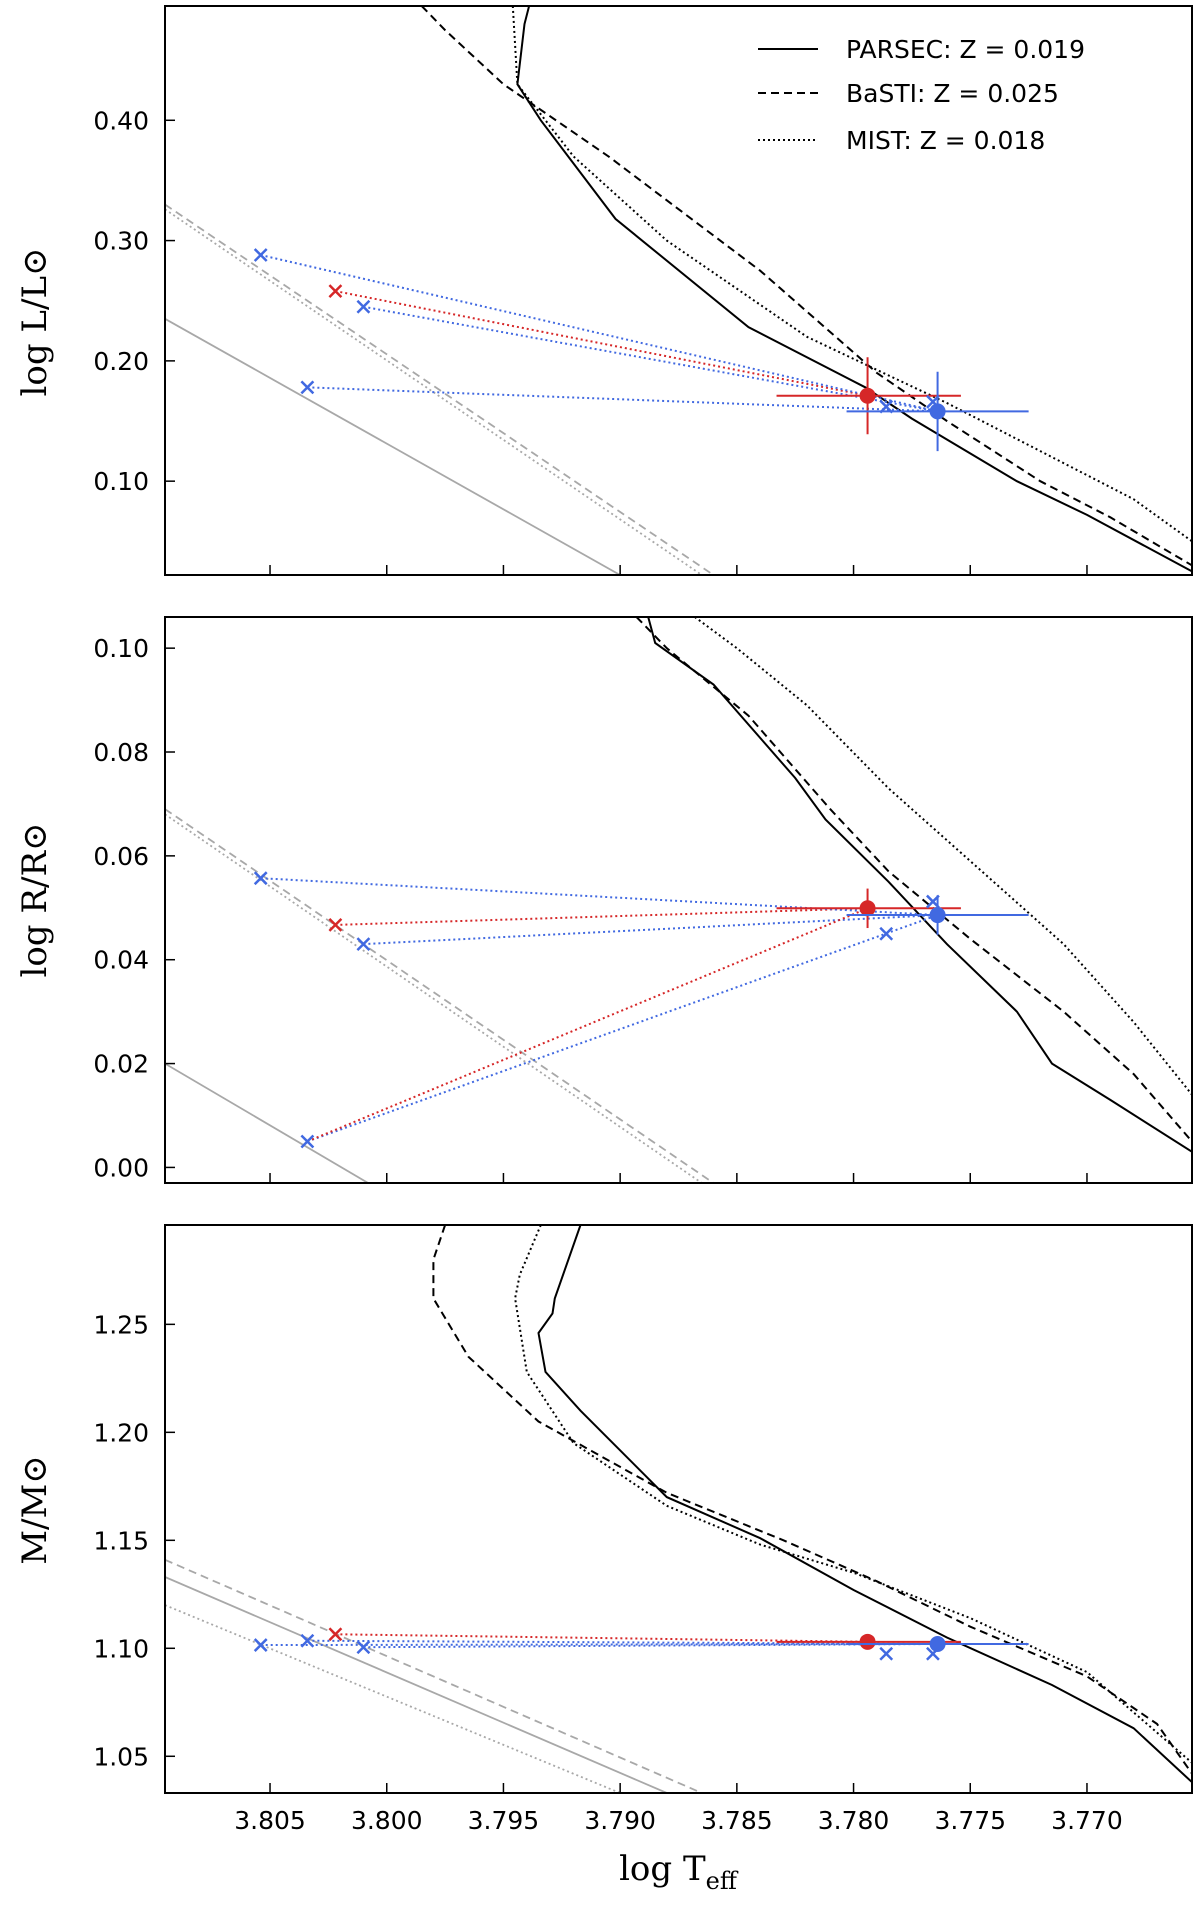 This screenshot has height=1909, width=1200. What do you see at coordinates (943, 856) in the screenshot?
I see `isochrone-mist` at bounding box center [943, 856].